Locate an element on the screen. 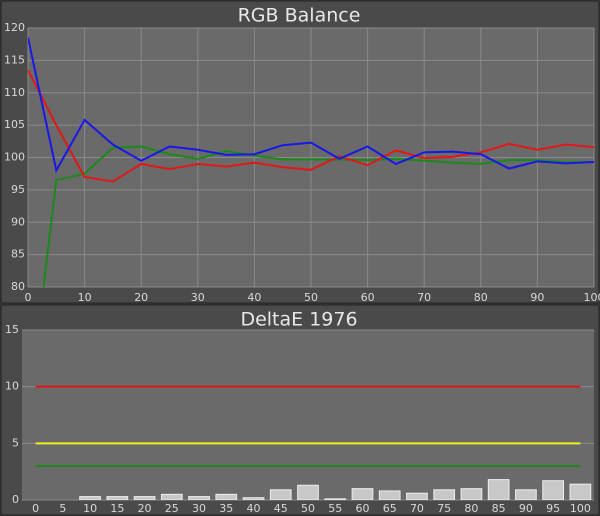 This screenshot has height=516, width=600. x-tick-label: 75 is located at coordinates (444, 508).